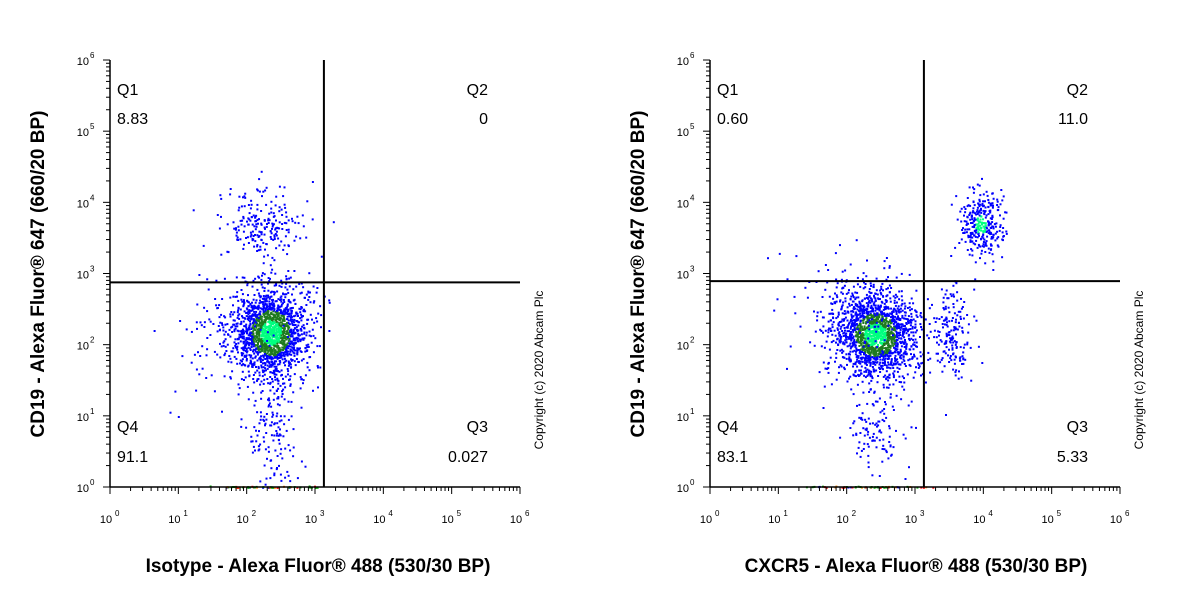  I want to click on cxcr5-event-dot-2040, so click(946, 290).